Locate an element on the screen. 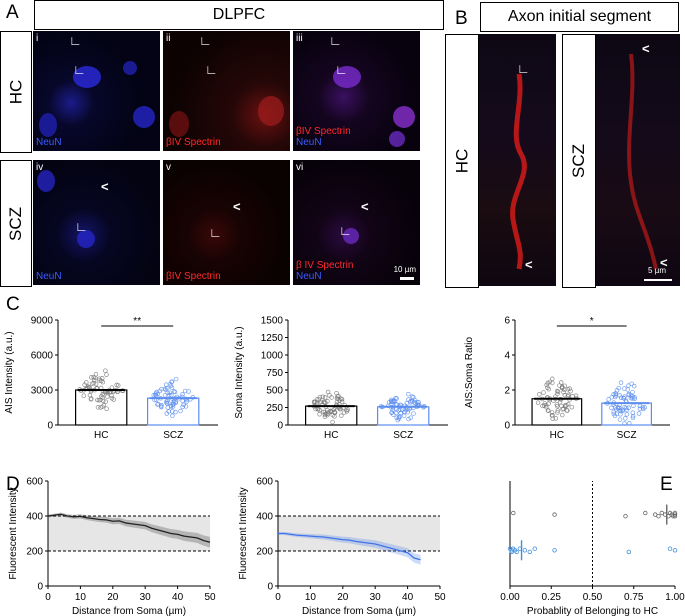  y-tick-label: 400 is located at coordinates (264, 517).